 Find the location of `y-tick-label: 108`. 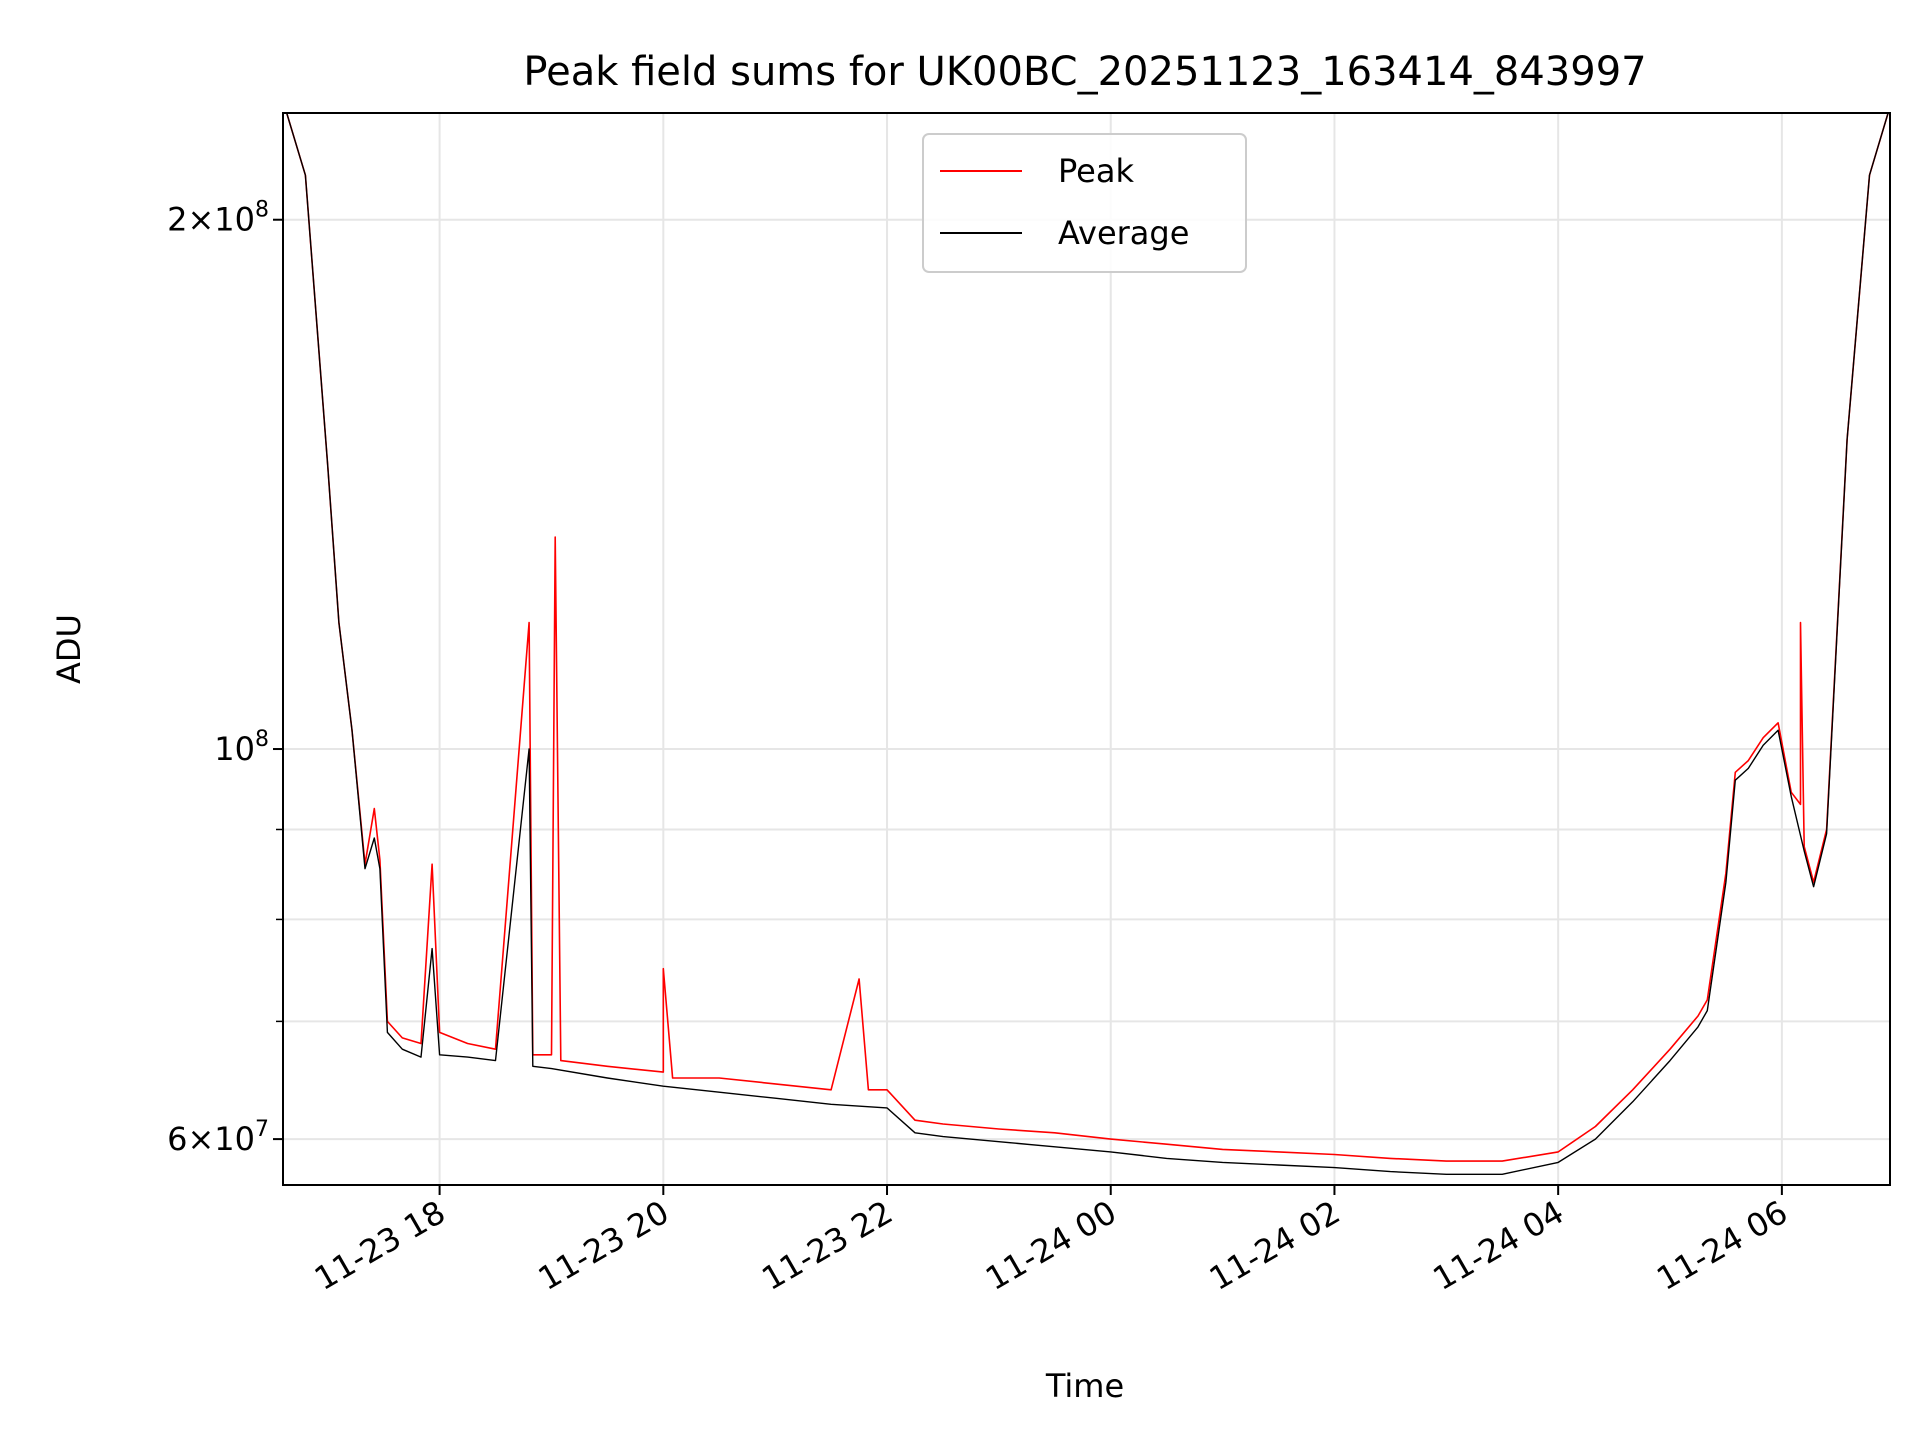

y-tick-label: 108 is located at coordinates (241, 747).